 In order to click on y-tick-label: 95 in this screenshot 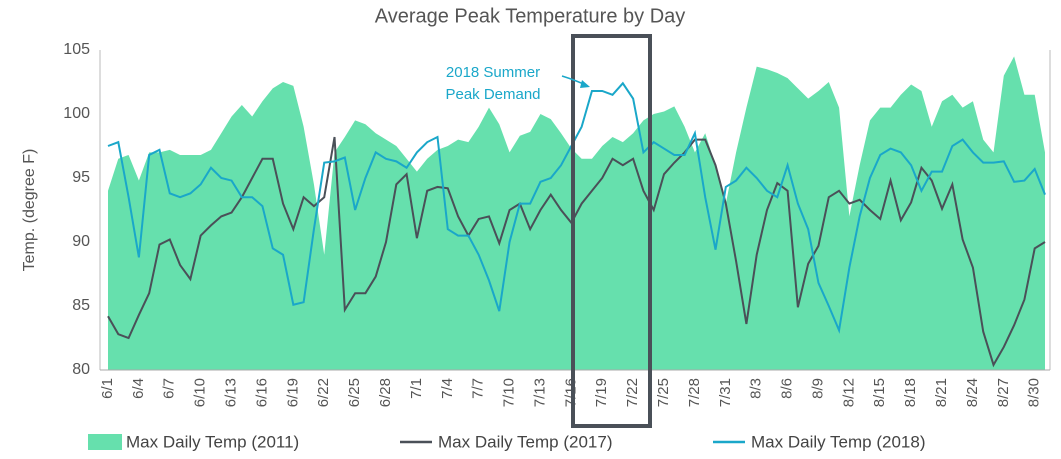, I will do `click(81, 177)`.